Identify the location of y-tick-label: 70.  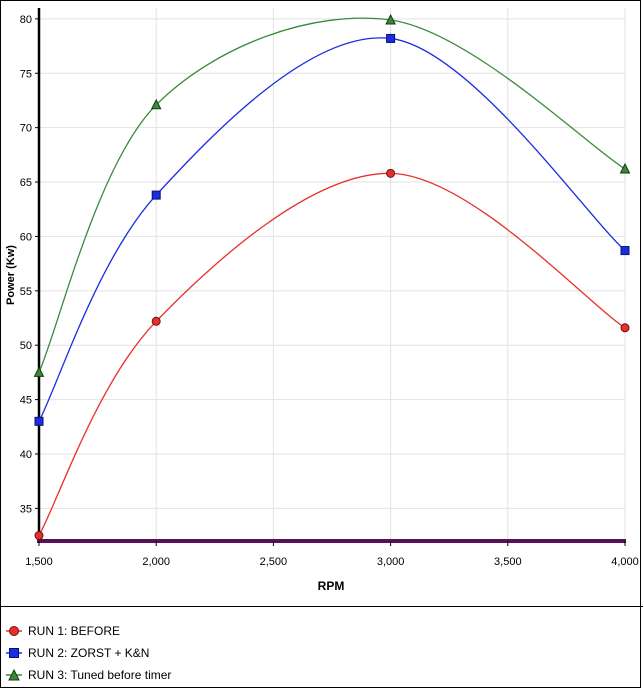
(26, 129).